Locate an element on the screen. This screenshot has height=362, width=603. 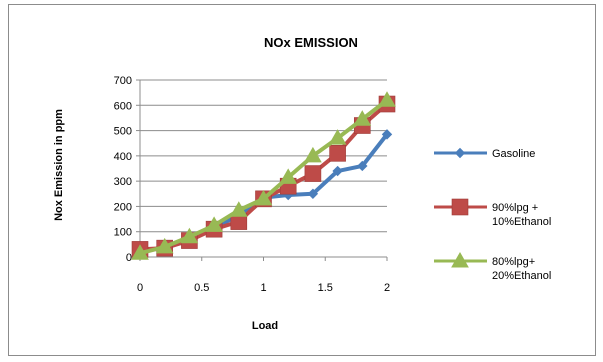
y-tick-label: 200 is located at coordinates (123, 207).